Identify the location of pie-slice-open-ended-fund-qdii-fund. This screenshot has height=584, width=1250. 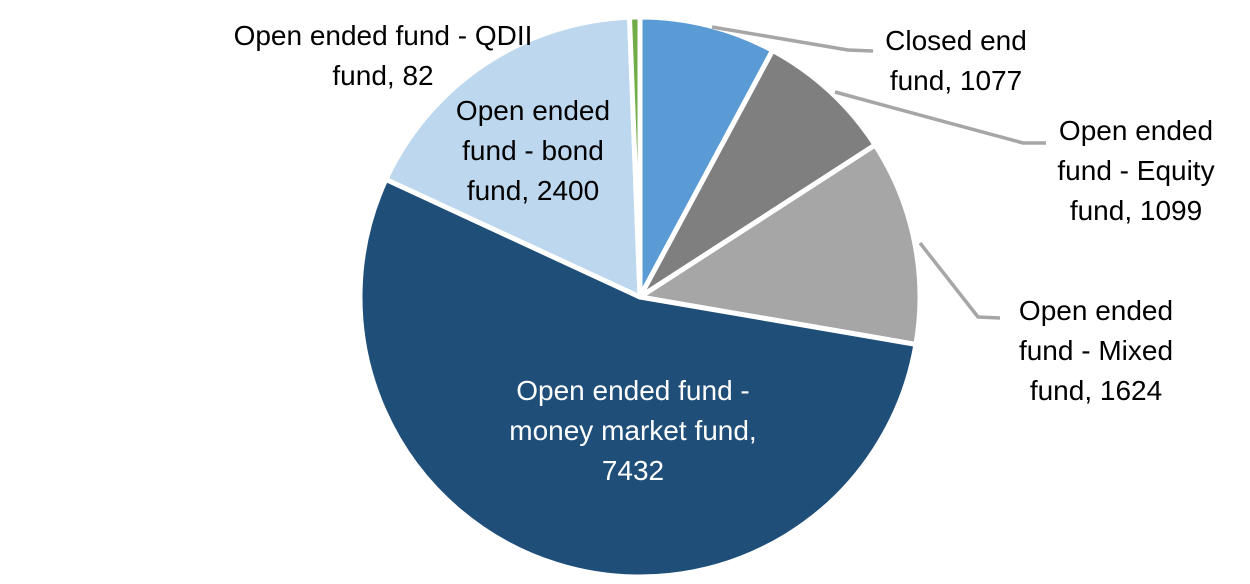
(634, 157).